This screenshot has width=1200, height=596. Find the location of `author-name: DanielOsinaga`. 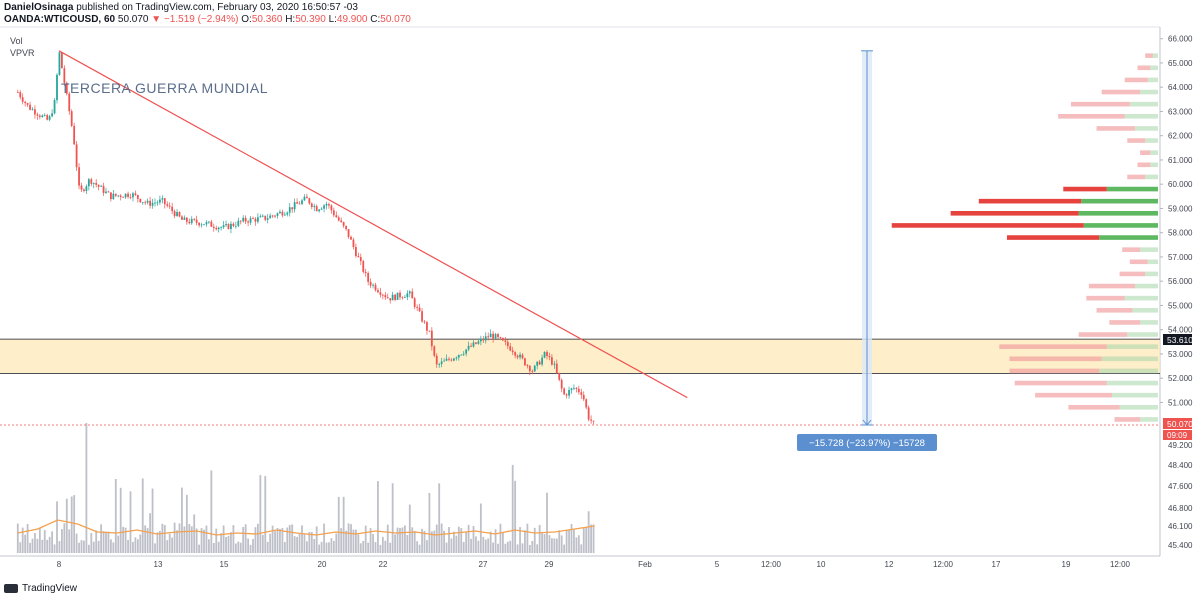

author-name: DanielOsinaga is located at coordinates (39, 7).